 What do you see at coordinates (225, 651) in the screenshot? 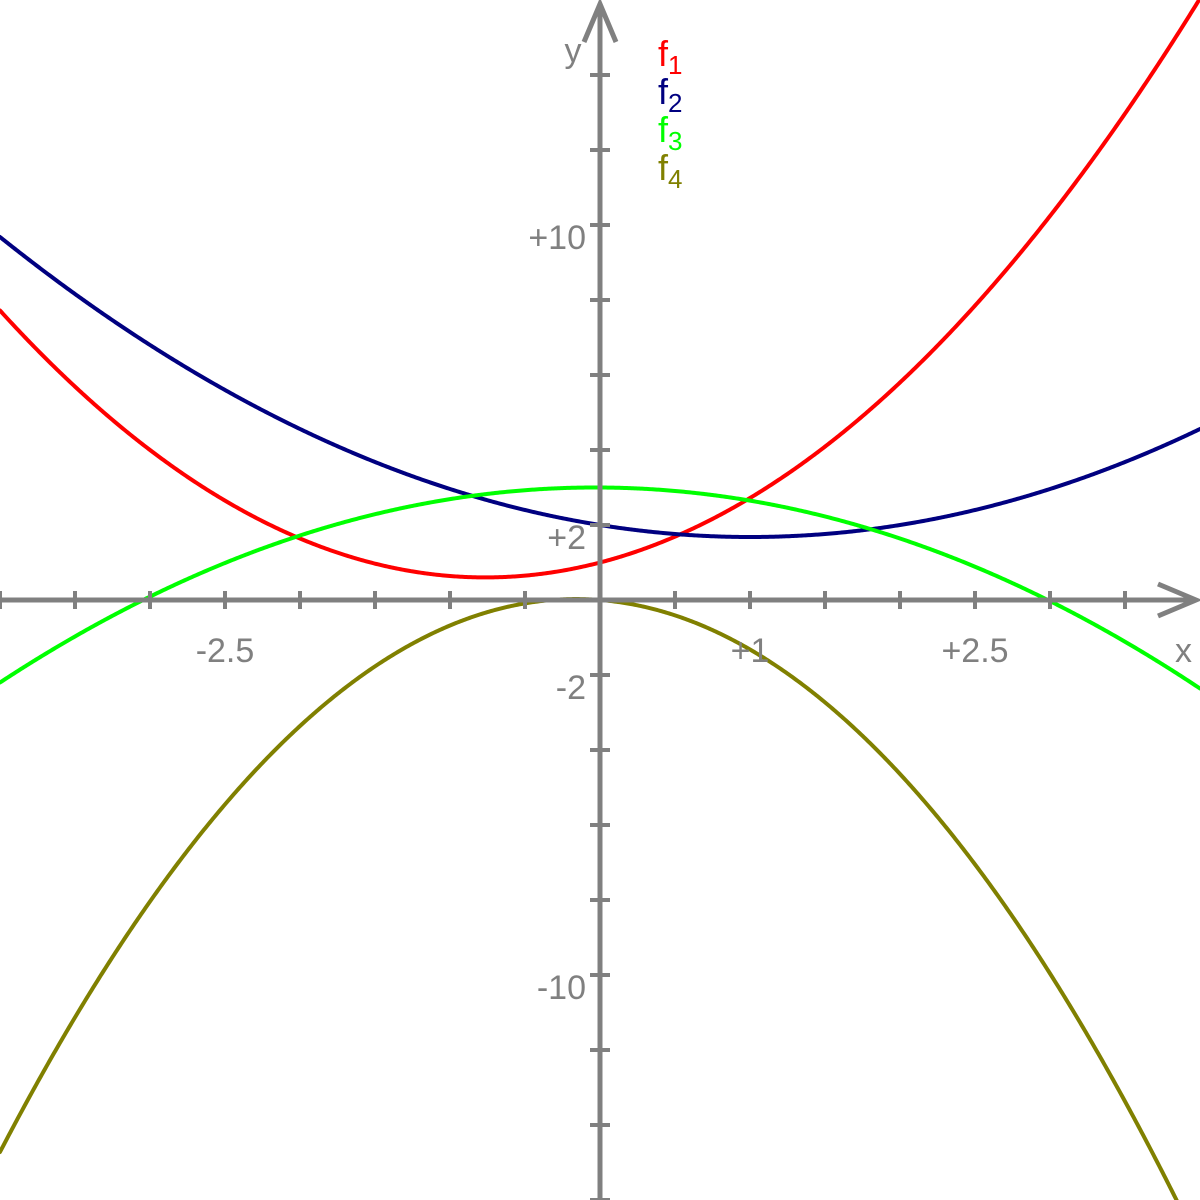
I see `x-tick-label: -2.5` at bounding box center [225, 651].